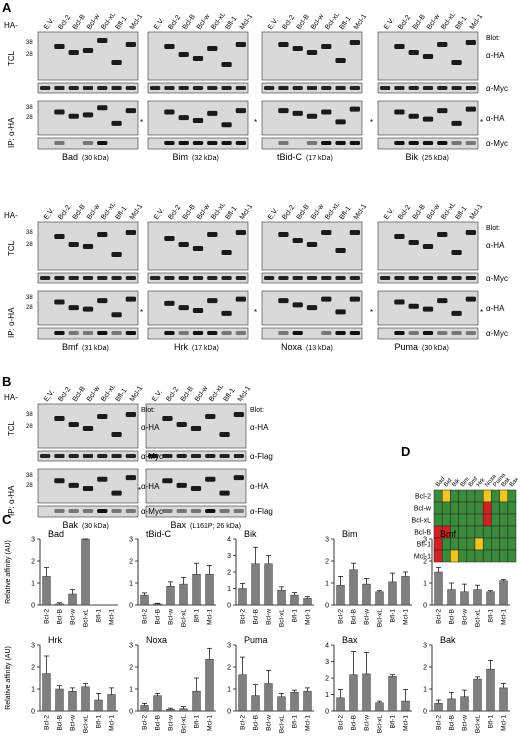 The width and height of the screenshot is (520, 746). What do you see at coordinates (282, 618) in the screenshot?
I see `chart-category-label: Bcl-xL` at bounding box center [282, 618].